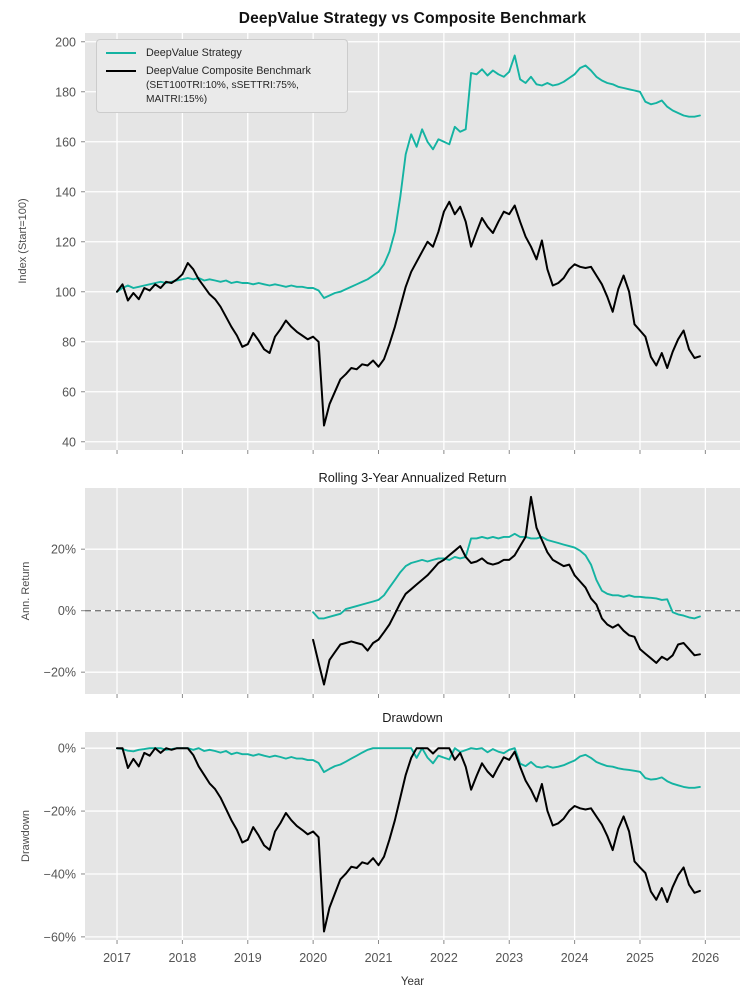  Describe the element at coordinates (65, 292) in the screenshot. I see `svg-text: 100` at that location.